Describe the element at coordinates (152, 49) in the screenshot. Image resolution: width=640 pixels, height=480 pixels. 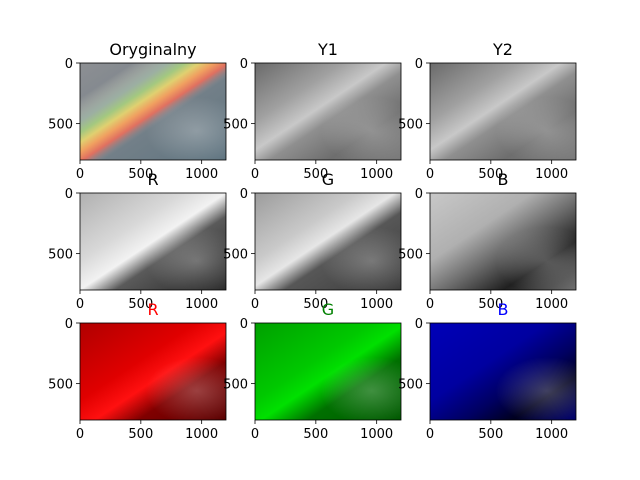
I see `panel-title: Oryginalny` at that location.